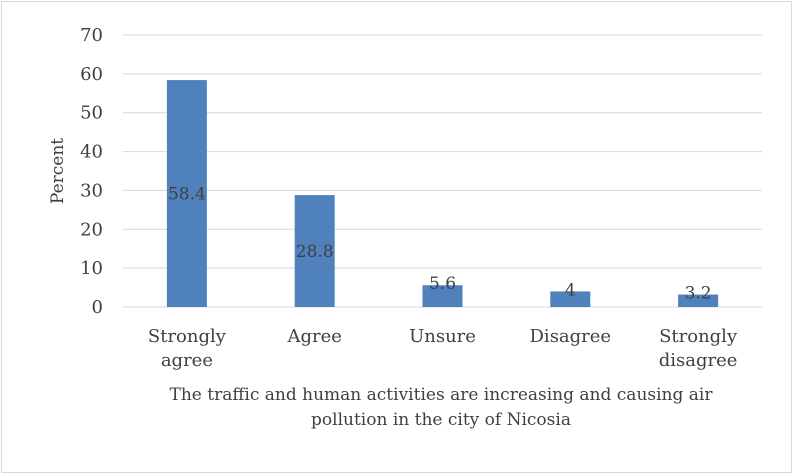  I want to click on data-label: 58.4, so click(187, 195).